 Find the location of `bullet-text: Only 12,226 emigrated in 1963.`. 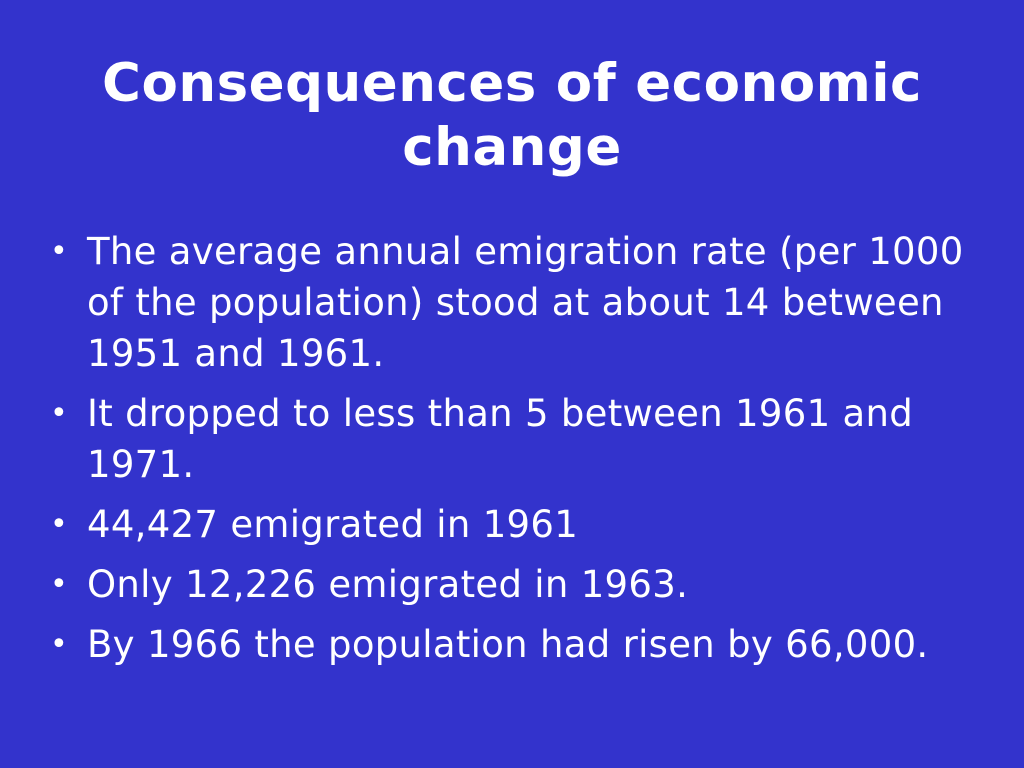

bullet-text: Only 12,226 emigrated in 1963. is located at coordinates (388, 584).